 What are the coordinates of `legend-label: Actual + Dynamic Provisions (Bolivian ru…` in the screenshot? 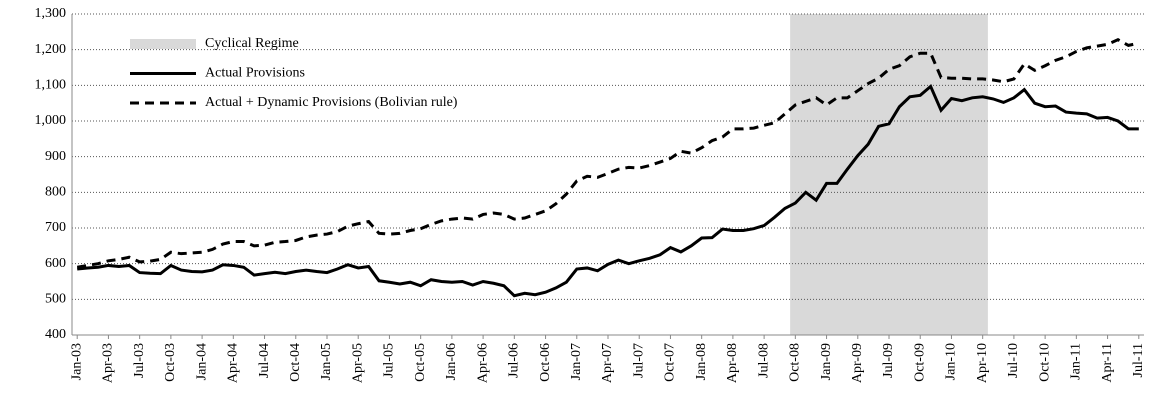 It's located at (331, 102).